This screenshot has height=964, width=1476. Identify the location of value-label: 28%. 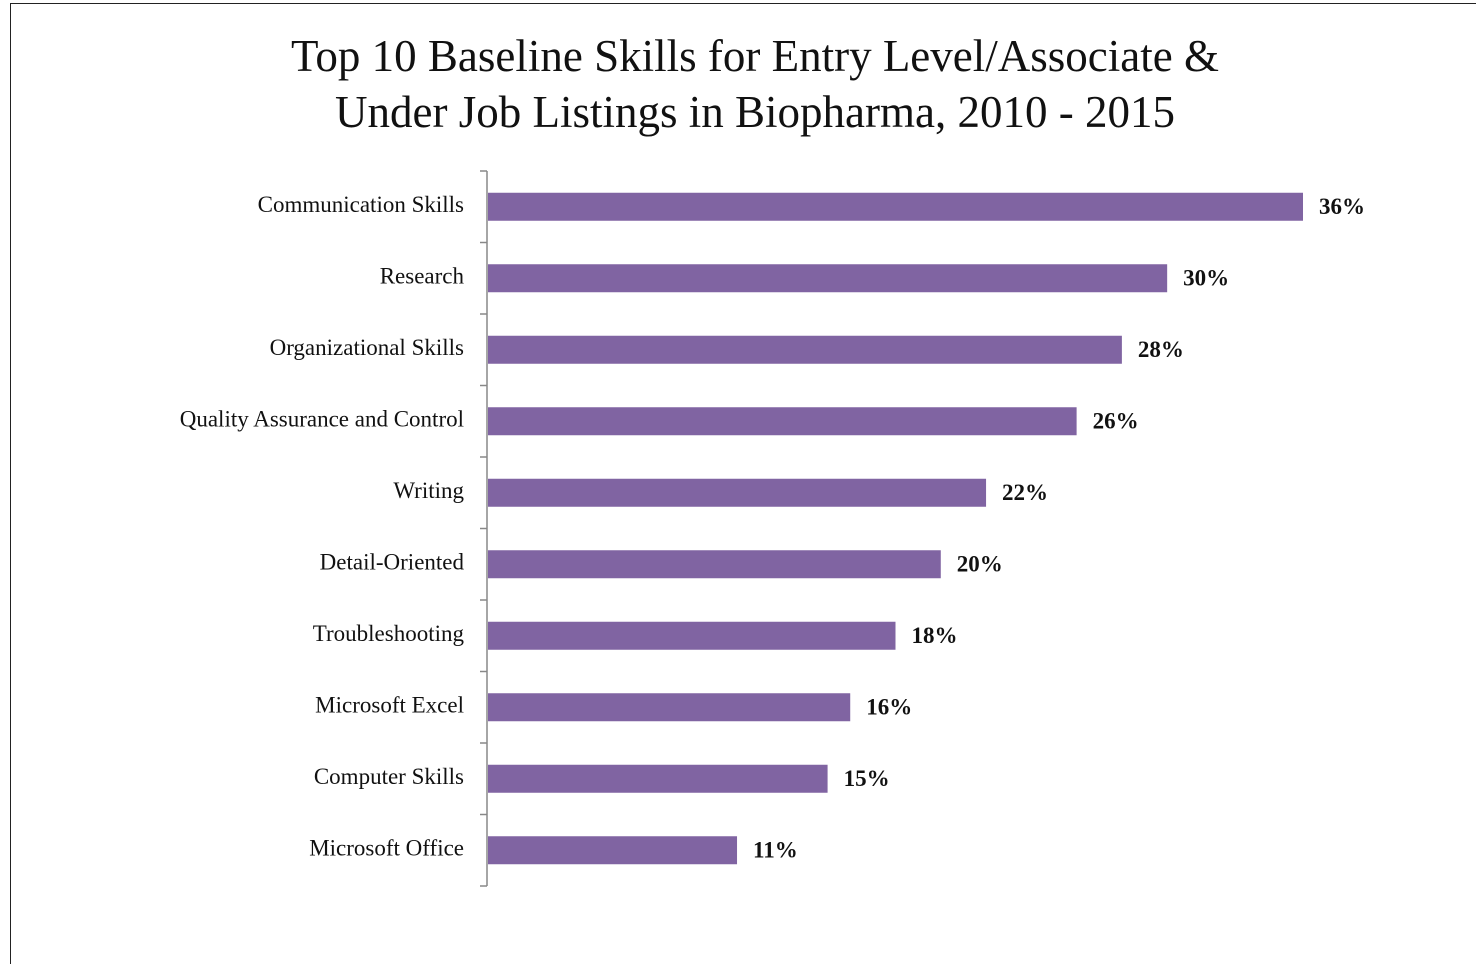
(1161, 349).